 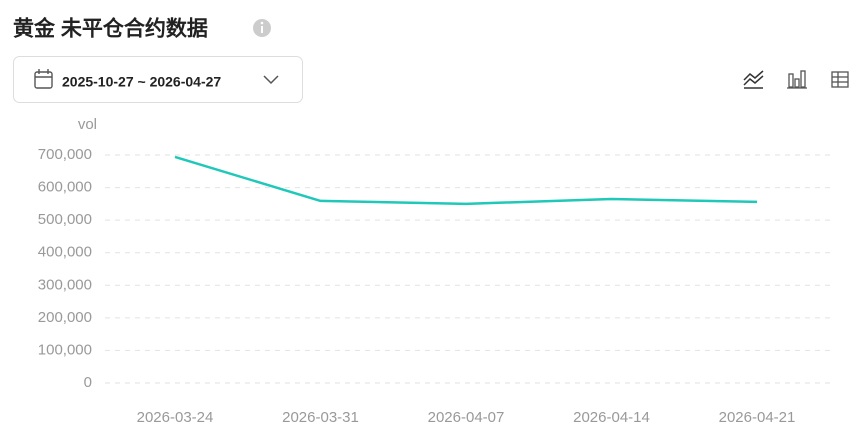 I want to click on x-tick-label: 2026-04-14, so click(x=611, y=417).